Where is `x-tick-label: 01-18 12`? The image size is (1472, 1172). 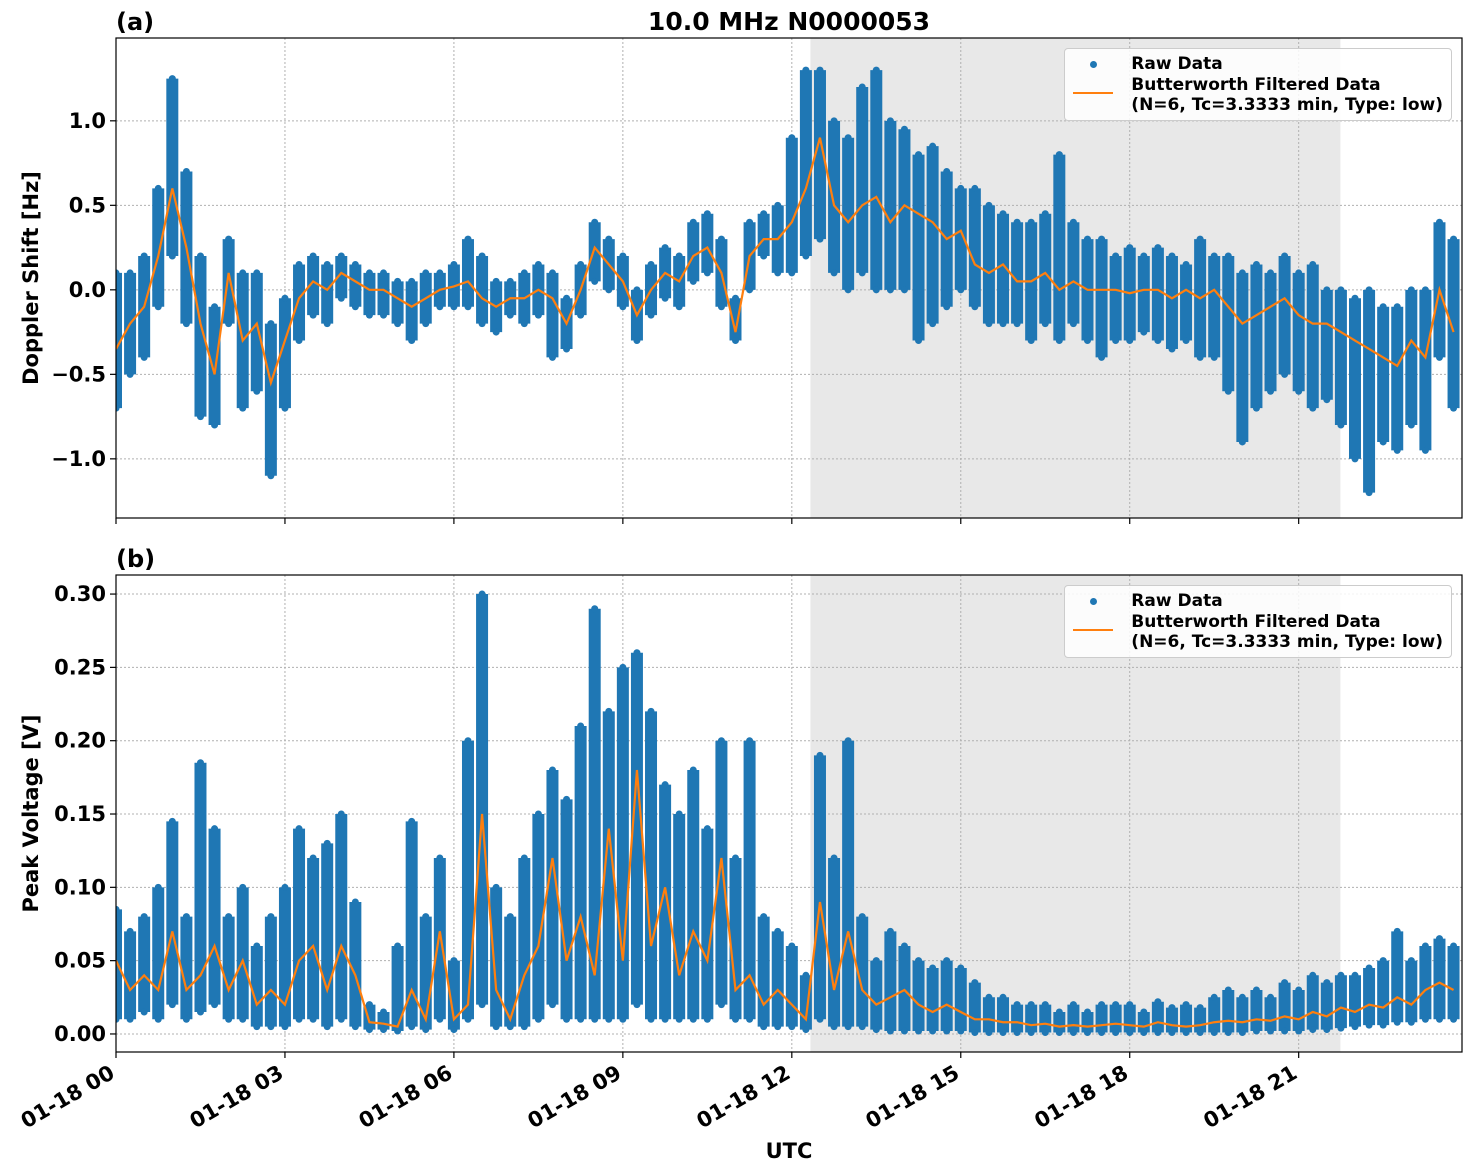 x-tick-label: 01-18 12 is located at coordinates (744, 1097).